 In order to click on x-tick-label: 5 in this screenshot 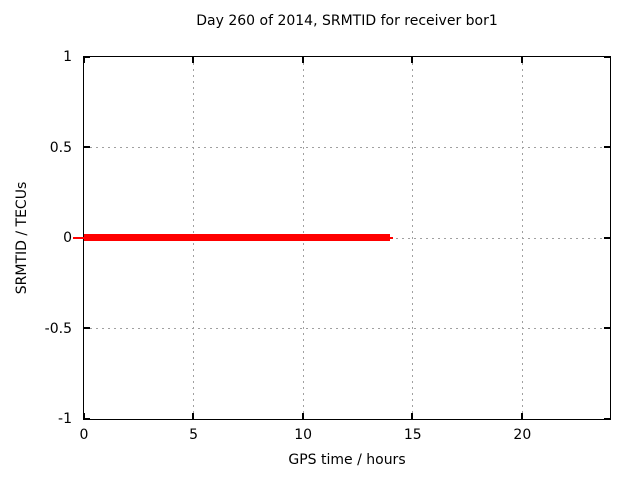, I will do `click(194, 435)`.